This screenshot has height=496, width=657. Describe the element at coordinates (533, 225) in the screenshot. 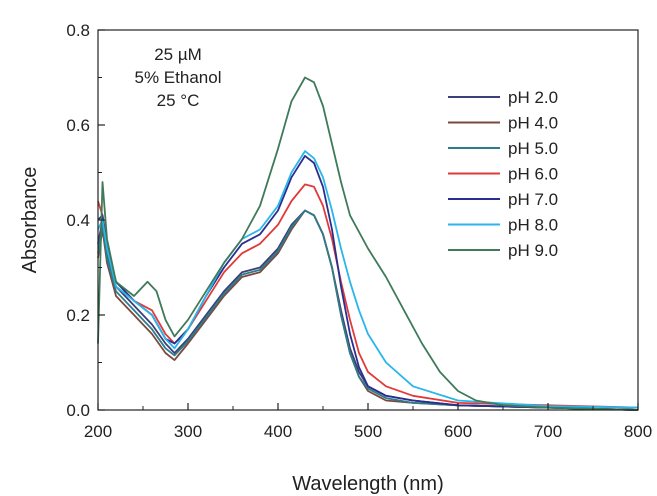

I see `legend-label: pH 8.0` at that location.